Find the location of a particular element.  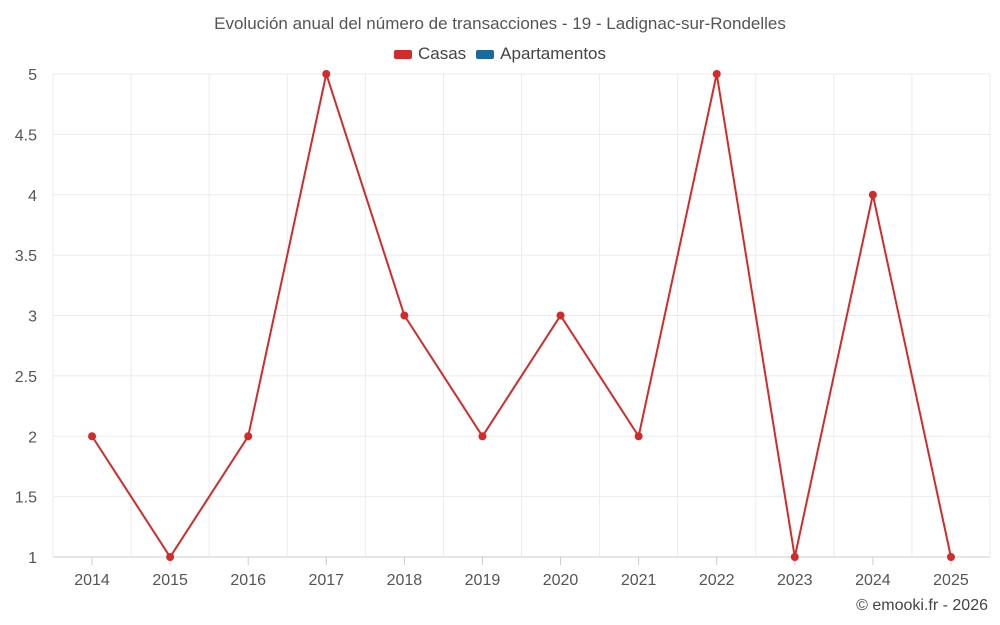

x-tick-label: 2024 is located at coordinates (873, 580).